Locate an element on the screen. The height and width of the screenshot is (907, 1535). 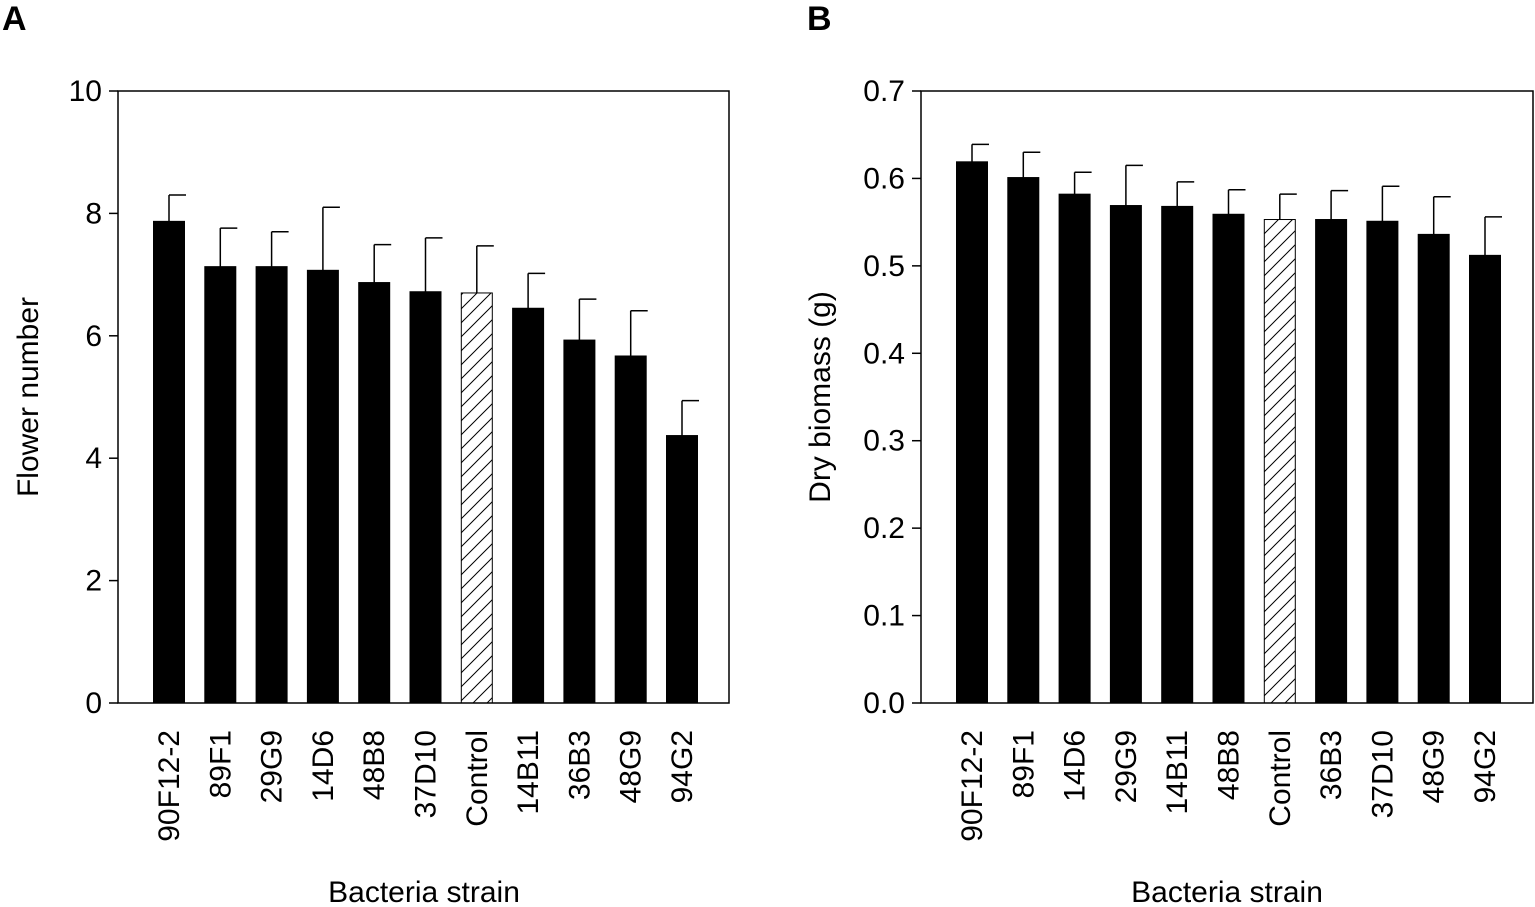
y-ticks: 0.0 0.1 0.2 0.3 0.4 0.5 0.6 0.7 is located at coordinates (892, 397).